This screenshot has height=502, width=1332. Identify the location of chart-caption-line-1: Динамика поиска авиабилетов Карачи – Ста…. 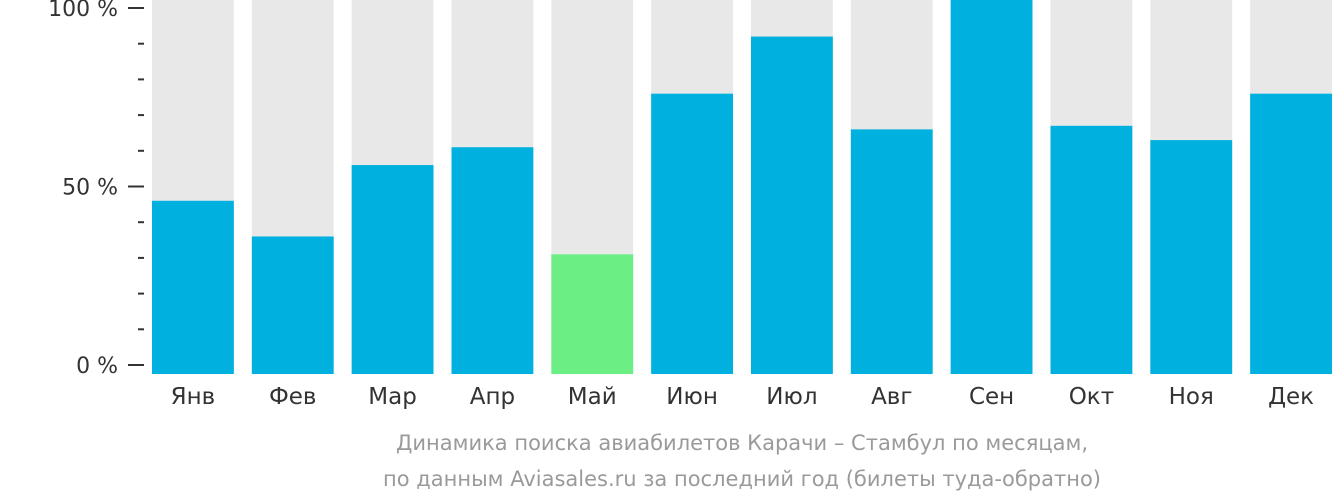
(742, 443).